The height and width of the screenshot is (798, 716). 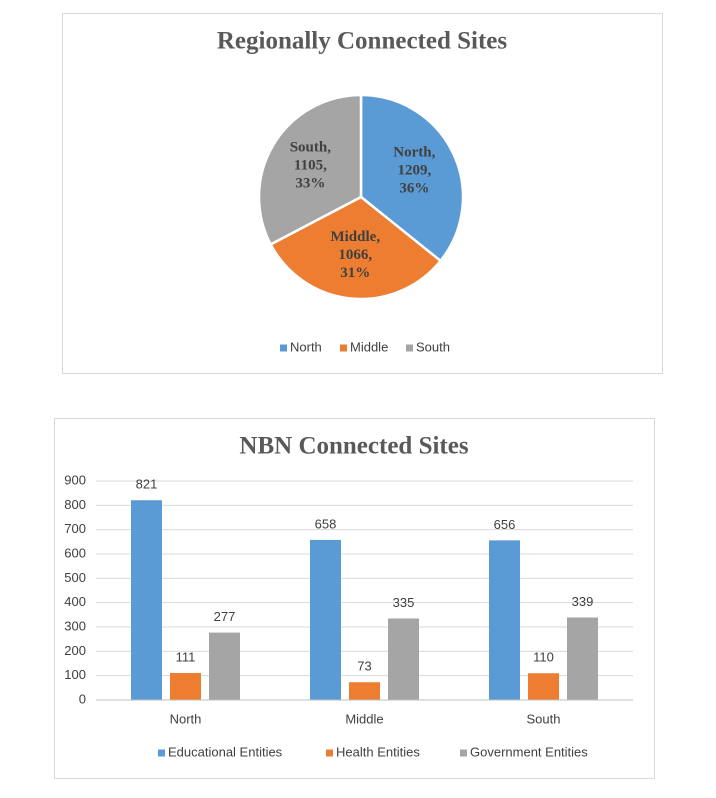 What do you see at coordinates (362, 41) in the screenshot?
I see `chart-title: Regionally Connected Sites` at bounding box center [362, 41].